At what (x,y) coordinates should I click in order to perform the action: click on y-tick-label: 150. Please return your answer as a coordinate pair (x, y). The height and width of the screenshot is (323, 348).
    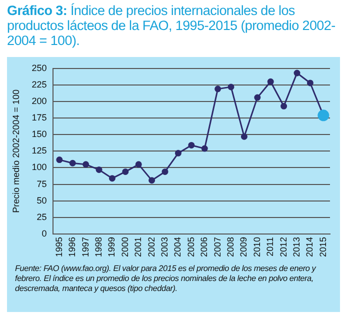
    Looking at the image, I should click on (39, 134).